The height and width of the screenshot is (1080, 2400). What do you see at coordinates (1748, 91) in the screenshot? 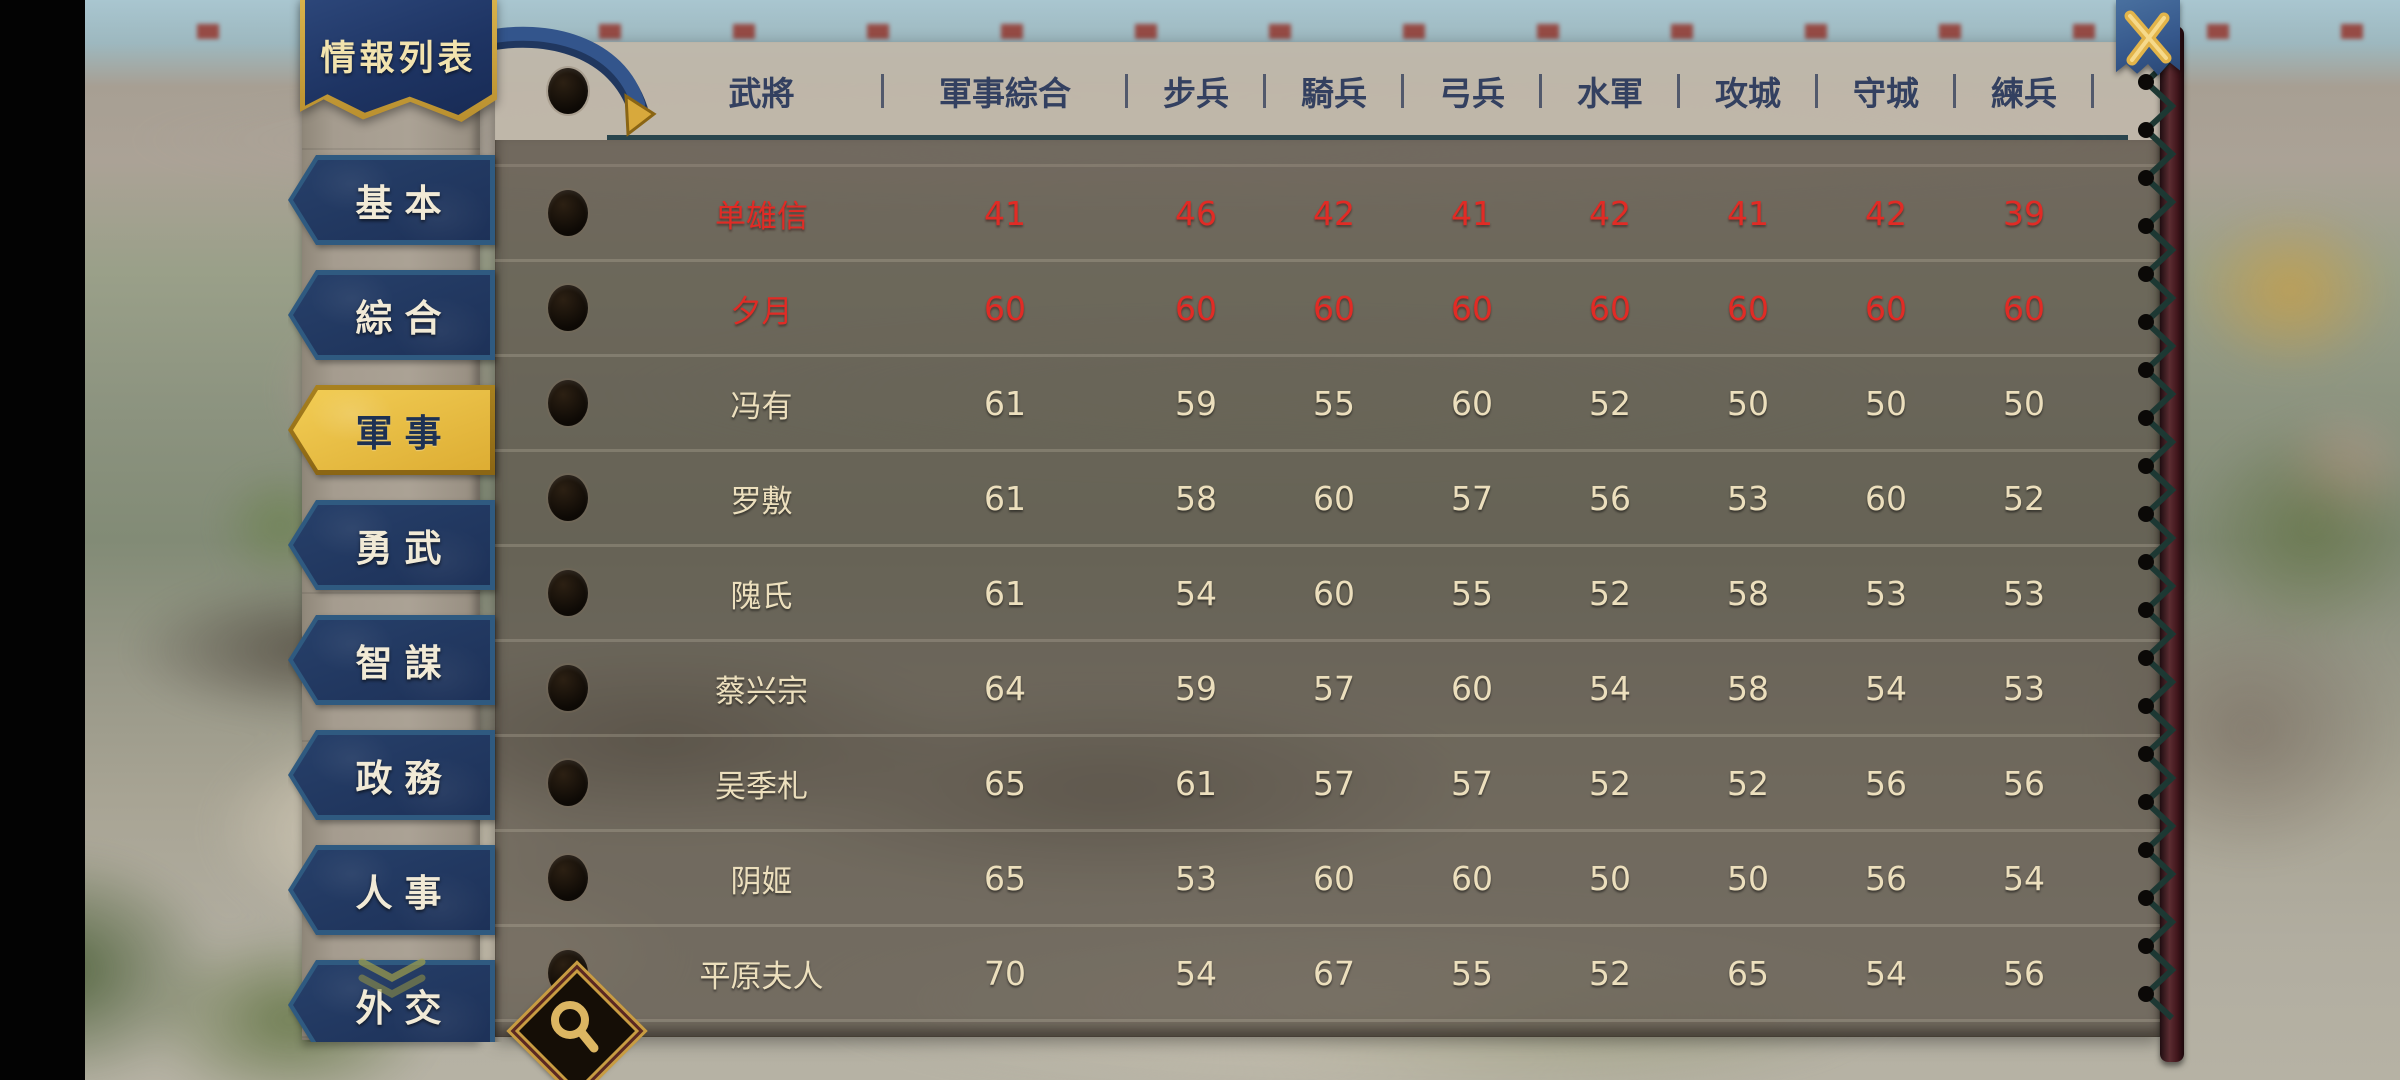
I see `column-header: 攻城` at bounding box center [1748, 91].